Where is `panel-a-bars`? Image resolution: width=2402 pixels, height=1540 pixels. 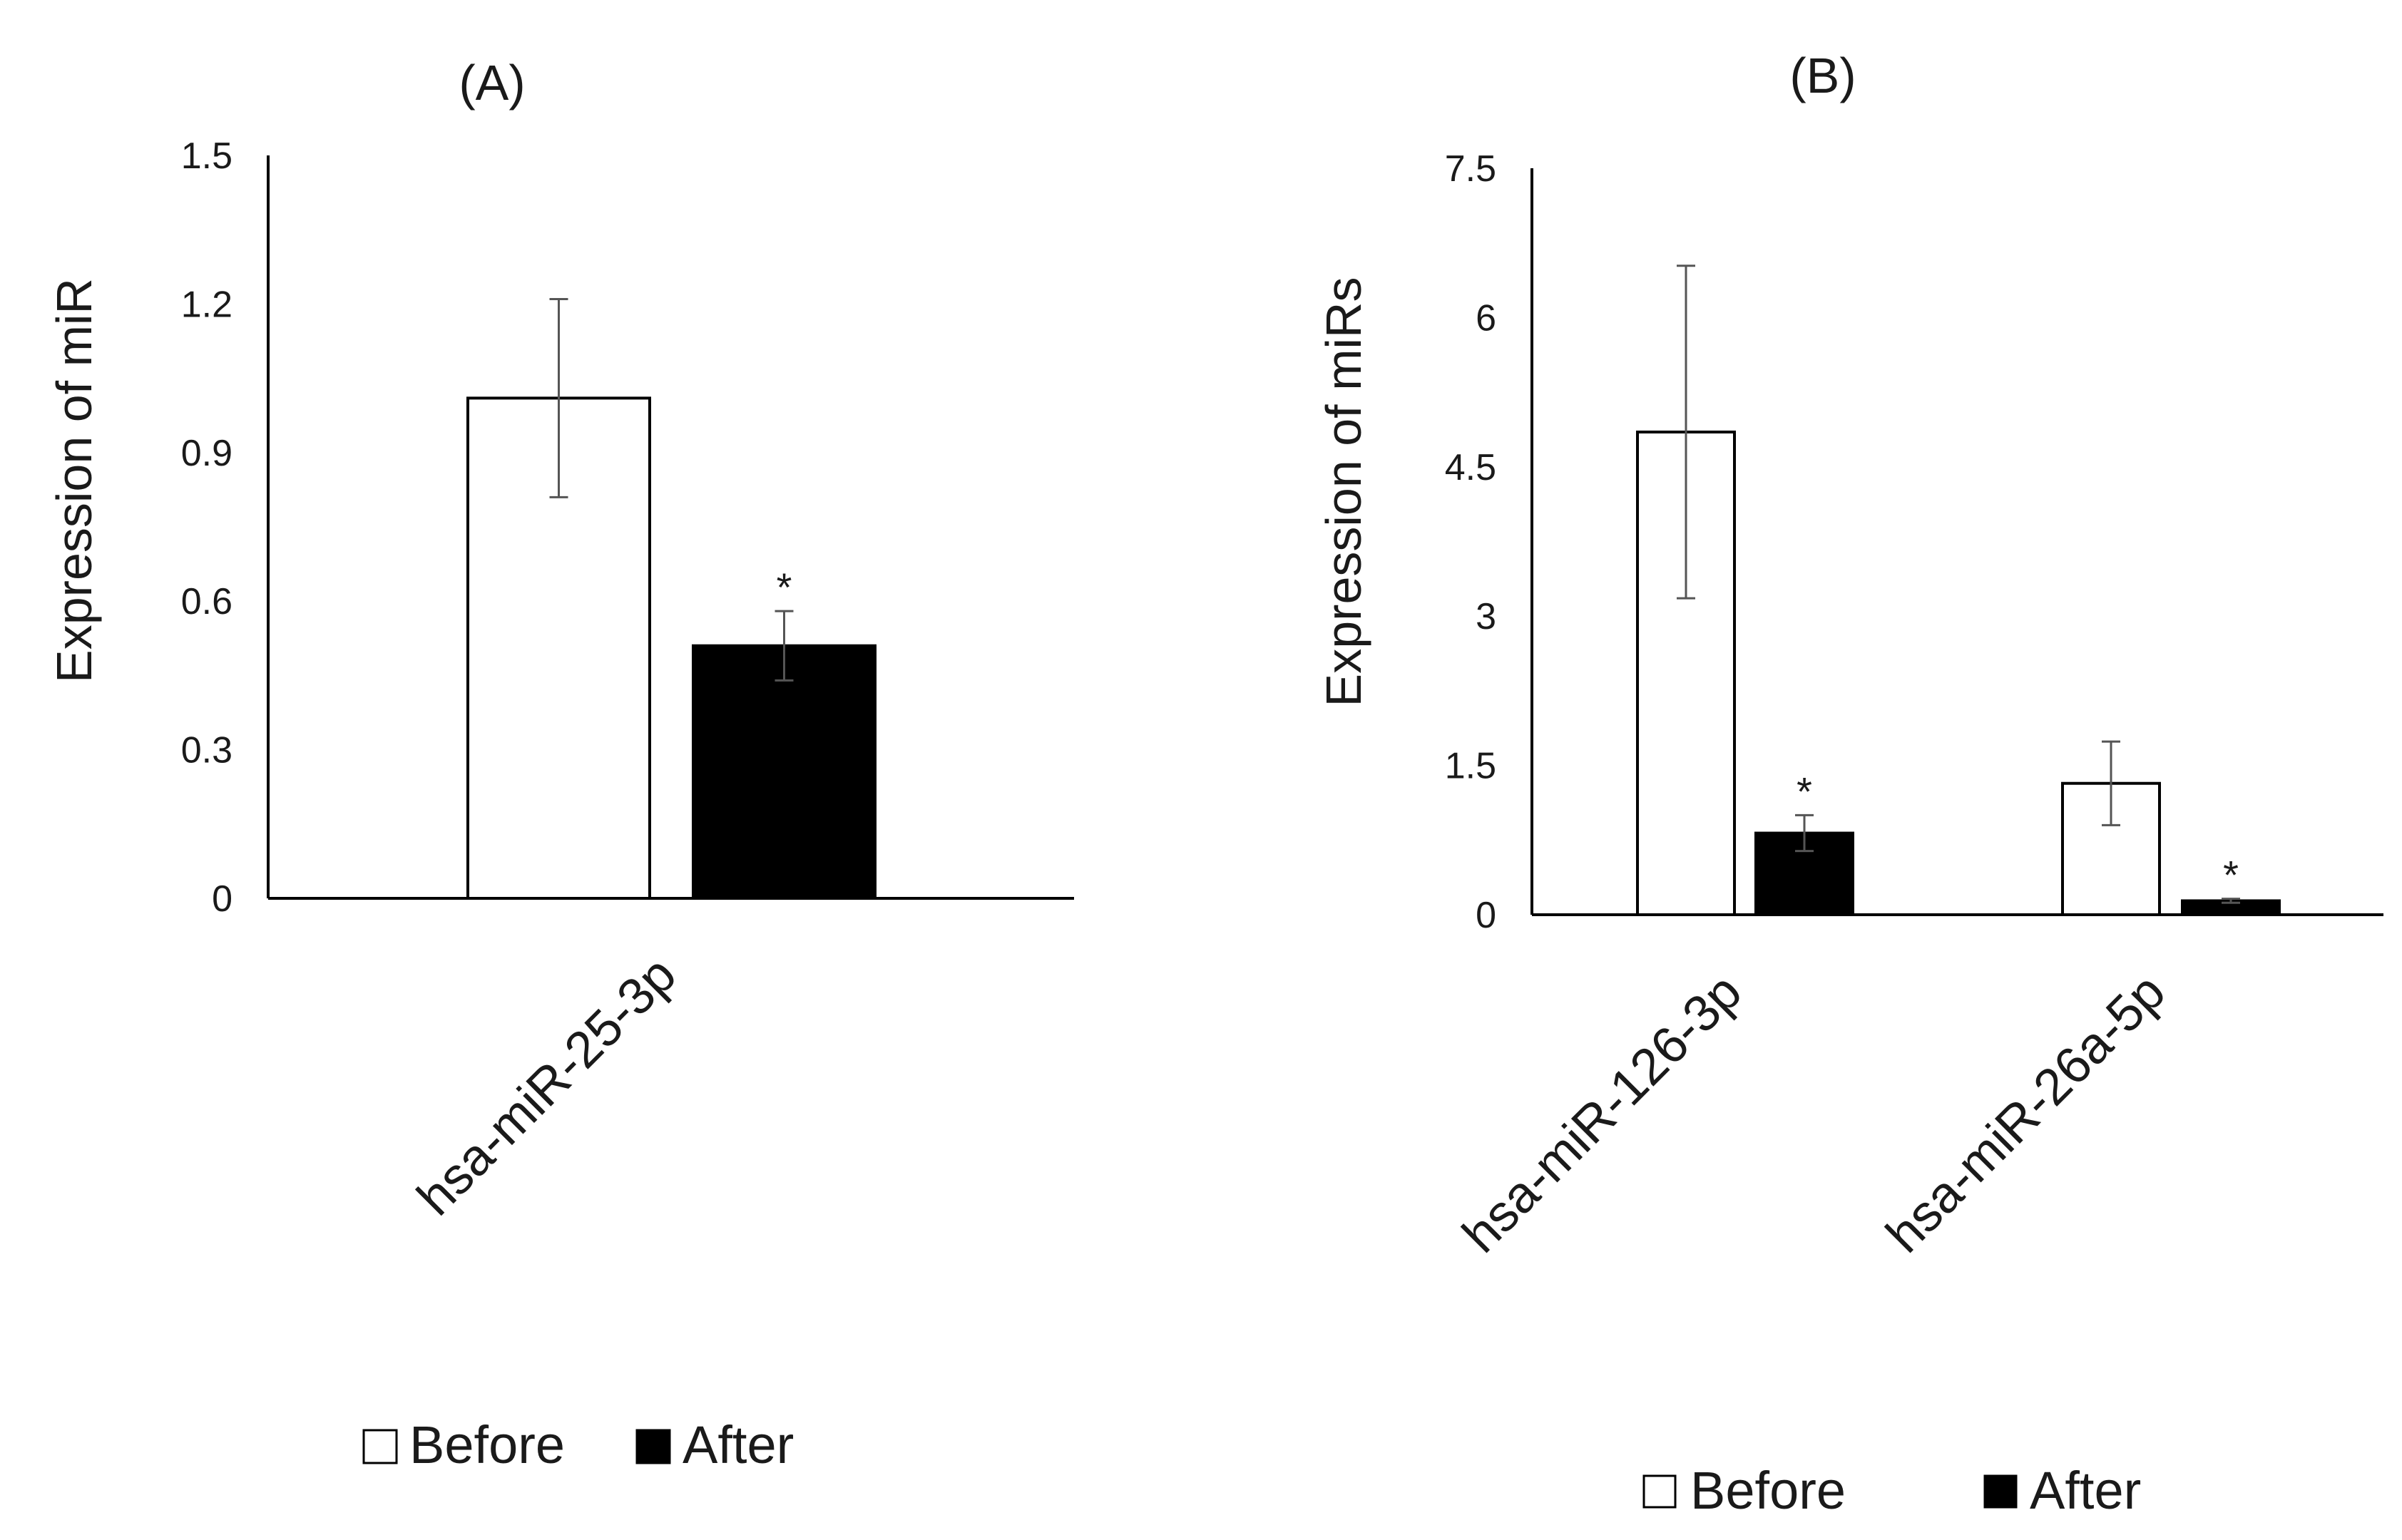 panel-a-bars is located at coordinates (672, 648).